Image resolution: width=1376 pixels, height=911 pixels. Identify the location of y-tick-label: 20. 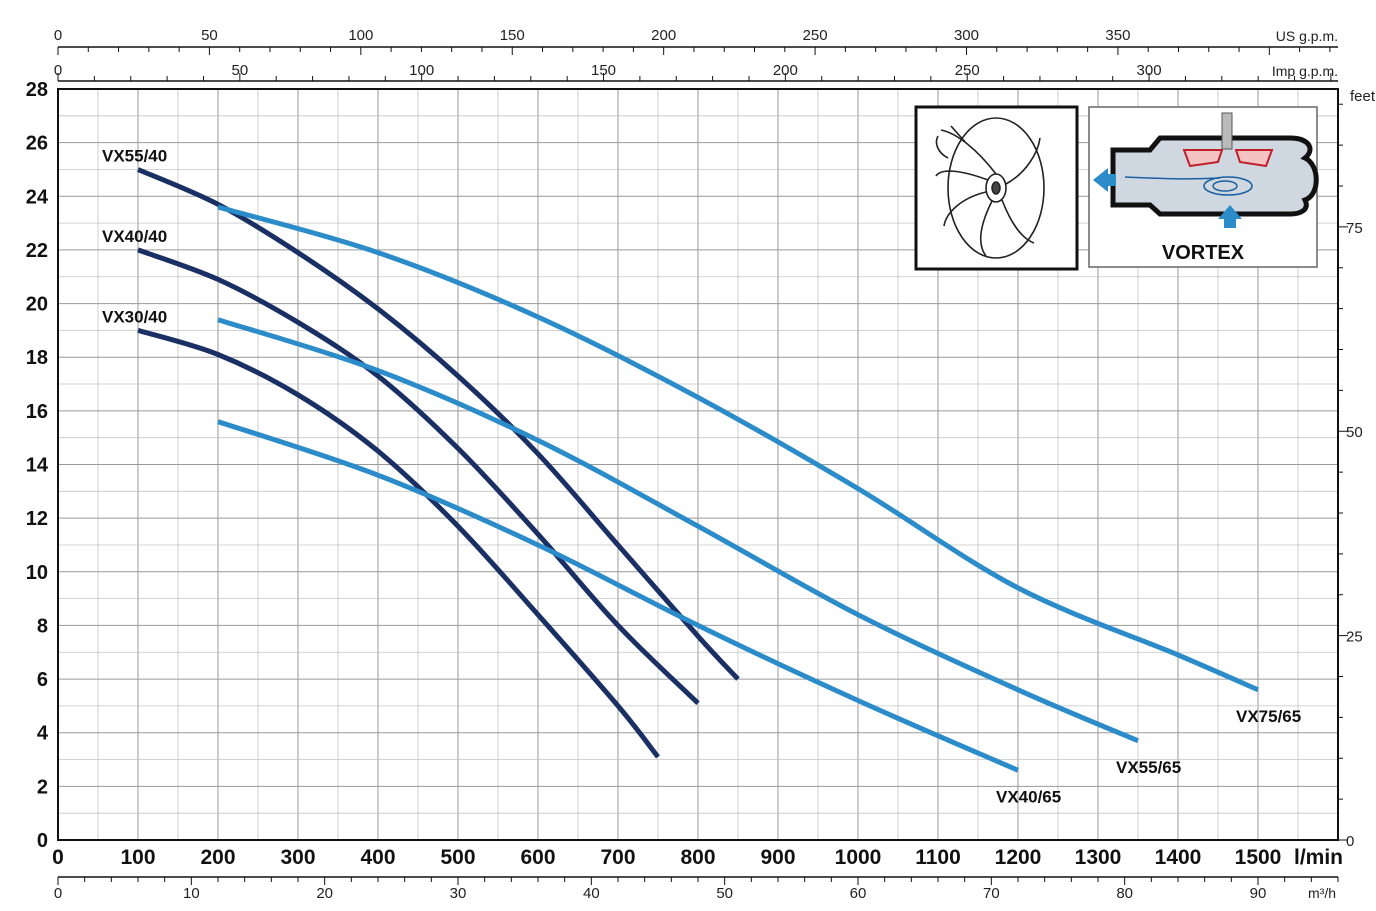
(37, 305).